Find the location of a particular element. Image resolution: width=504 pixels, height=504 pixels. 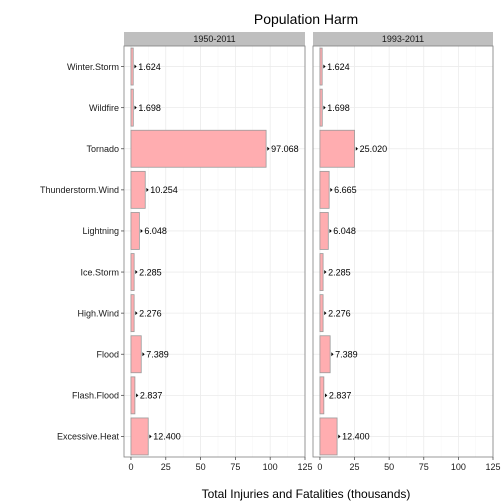

category-label: Lightning is located at coordinates (100, 231).